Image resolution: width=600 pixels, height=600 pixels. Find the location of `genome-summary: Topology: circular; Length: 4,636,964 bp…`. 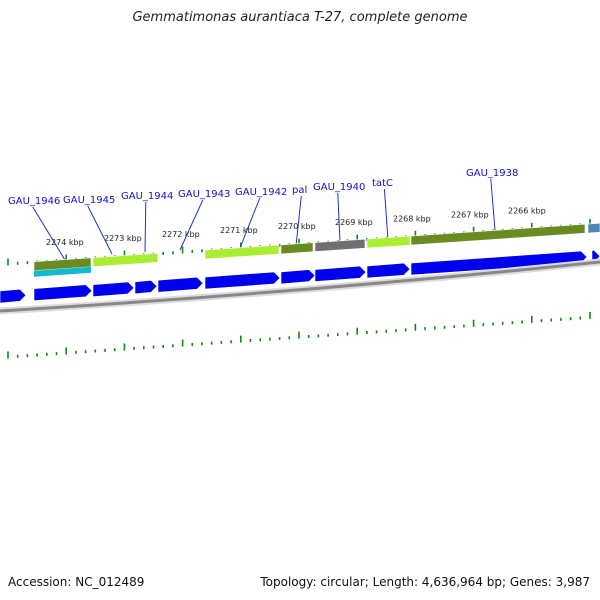

genome-summary: Topology: circular; Length: 4,636,964 bp… is located at coordinates (425, 582).